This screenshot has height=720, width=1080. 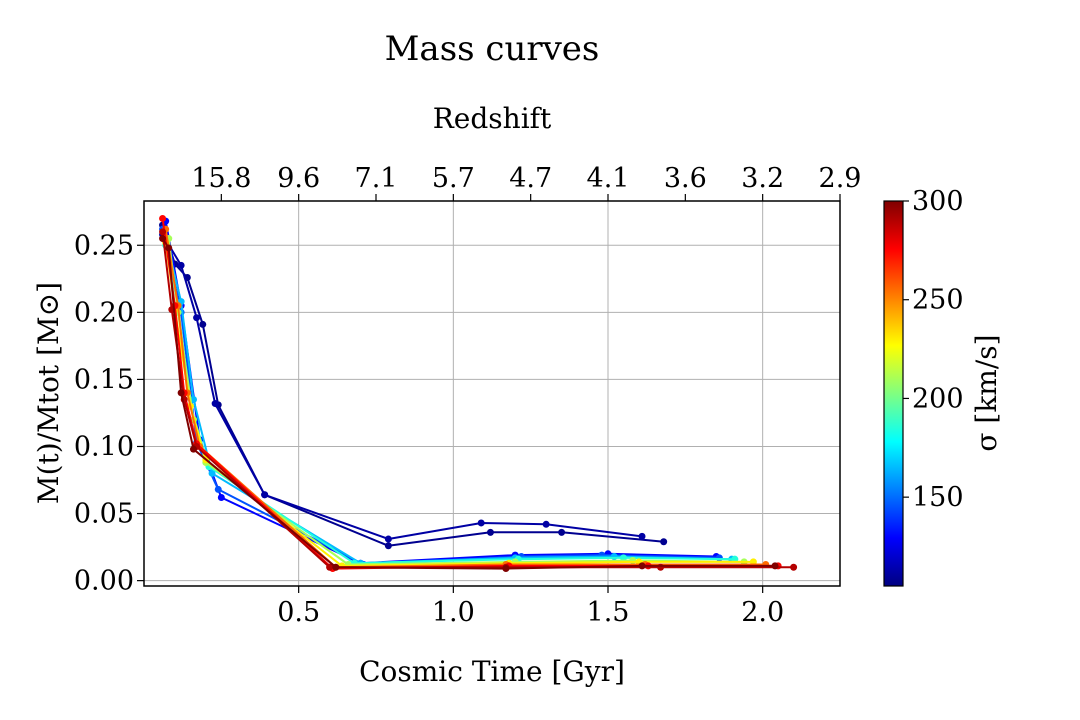 What do you see at coordinates (530, 178) in the screenshot?
I see `top-tick-label: 4.7` at bounding box center [530, 178].